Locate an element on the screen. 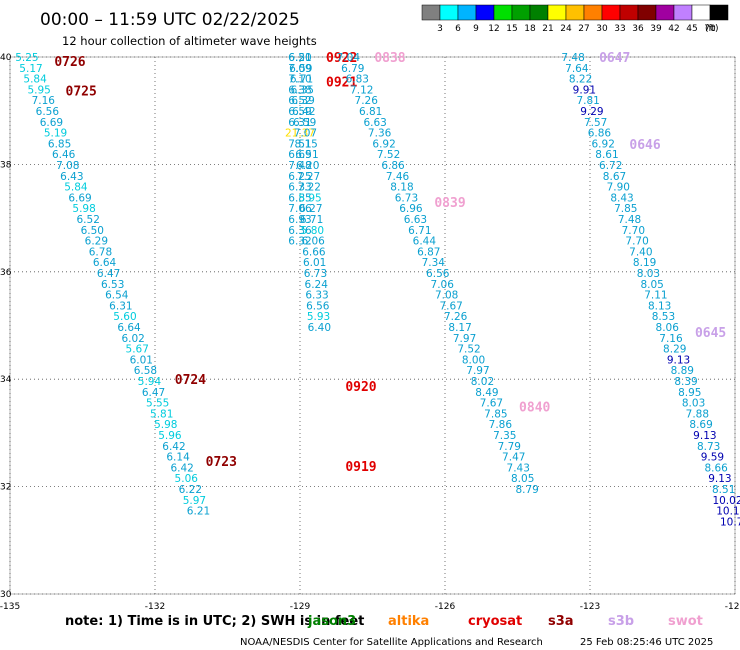 Image resolution: width=740 pixels, height=650 pixels. pass-time-label: 0726 is located at coordinates (69, 62).